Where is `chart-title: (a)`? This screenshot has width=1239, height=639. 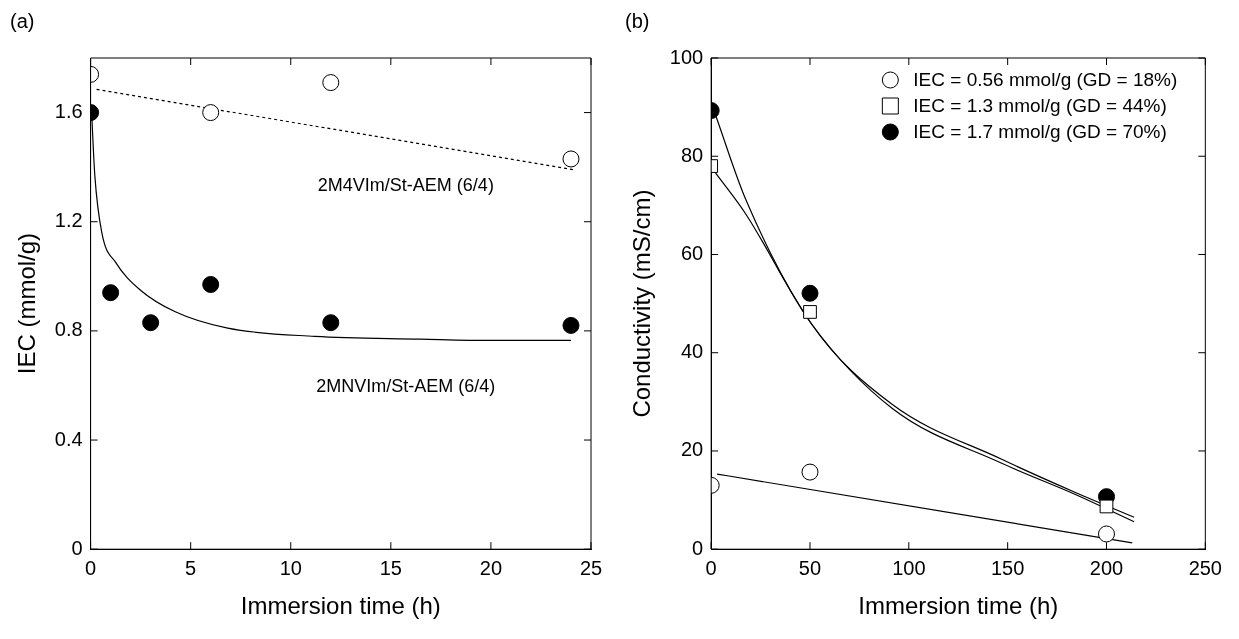
chart-title: (a) is located at coordinates (22, 20).